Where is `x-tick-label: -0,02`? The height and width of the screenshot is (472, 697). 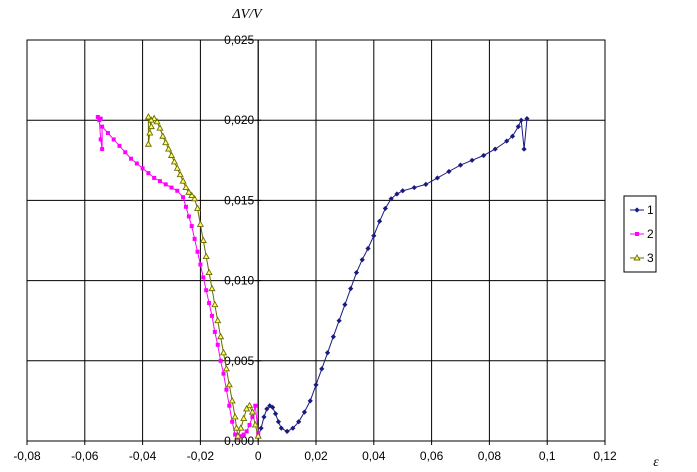 x-tick-label: -0,02 is located at coordinates (201, 456).